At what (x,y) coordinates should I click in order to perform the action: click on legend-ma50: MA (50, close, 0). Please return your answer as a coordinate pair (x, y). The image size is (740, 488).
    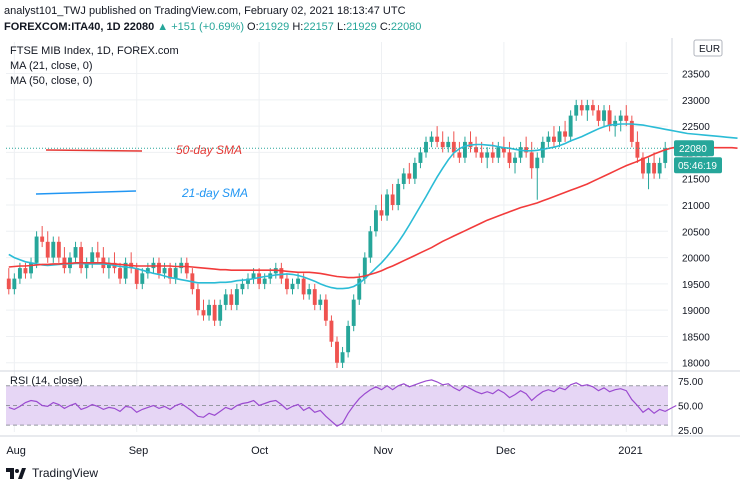
    Looking at the image, I should click on (51, 81).